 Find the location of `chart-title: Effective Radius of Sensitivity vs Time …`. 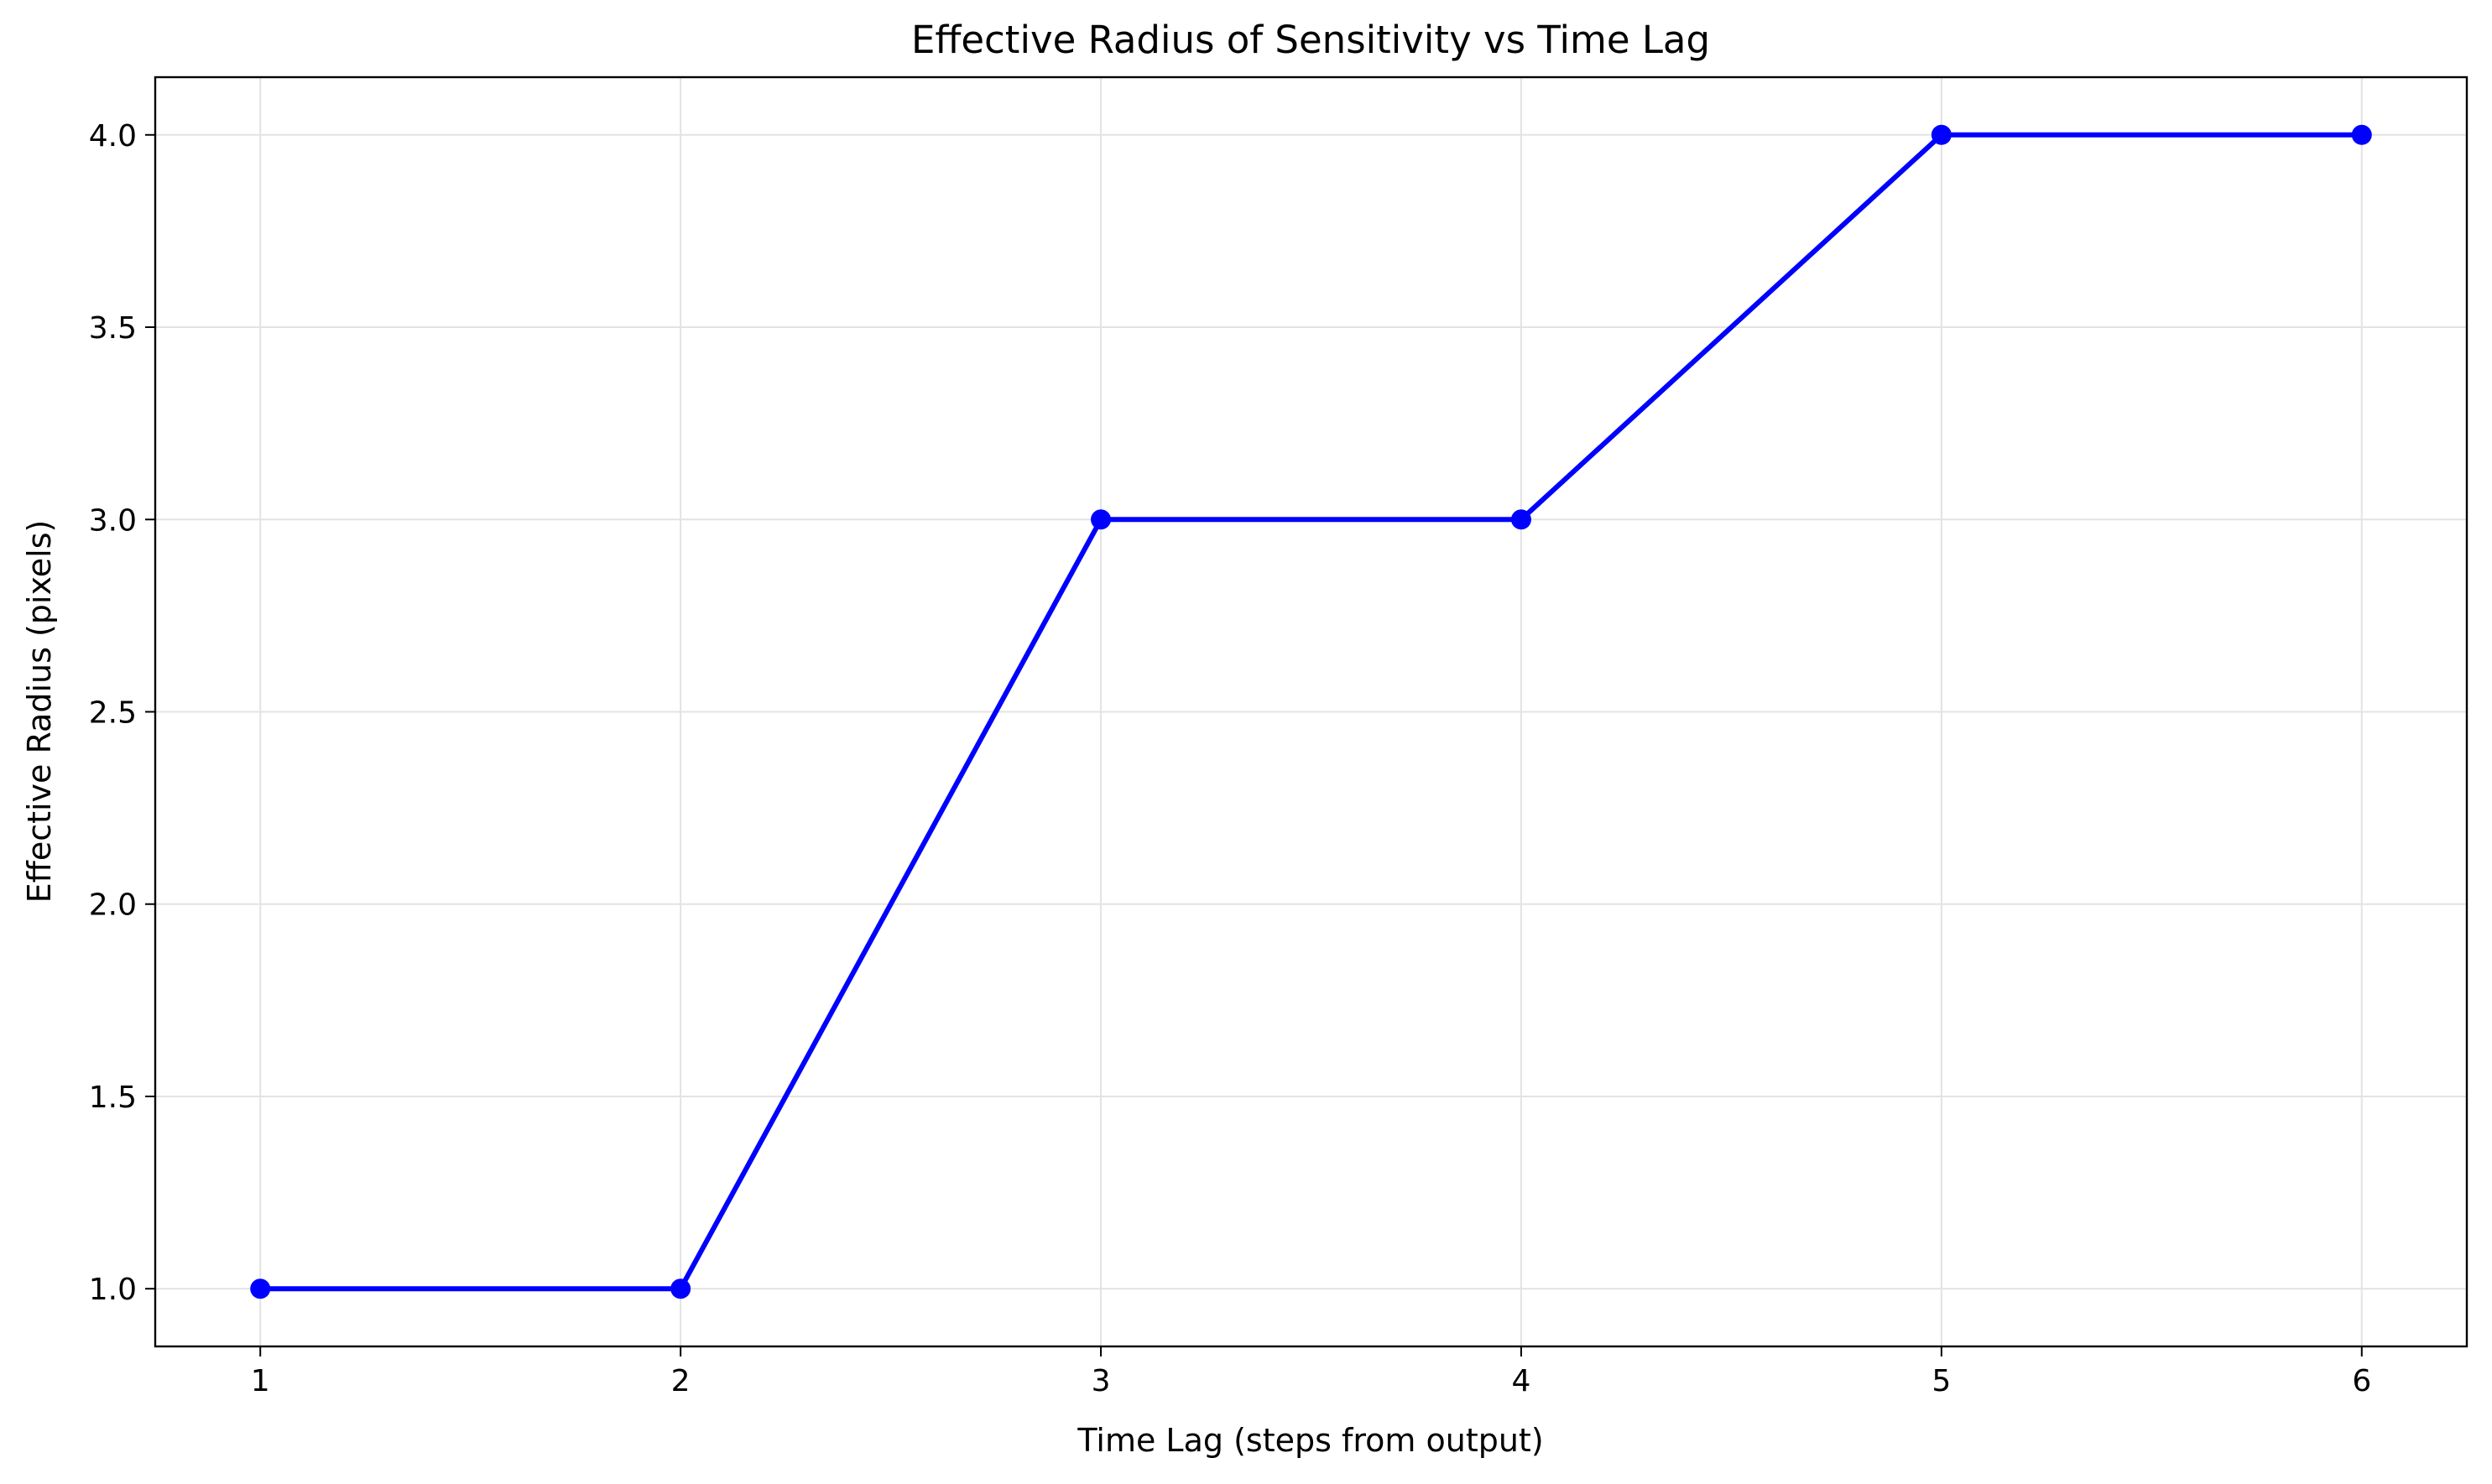

chart-title: Effective Radius of Sensitivity vs Time … is located at coordinates (1310, 40).